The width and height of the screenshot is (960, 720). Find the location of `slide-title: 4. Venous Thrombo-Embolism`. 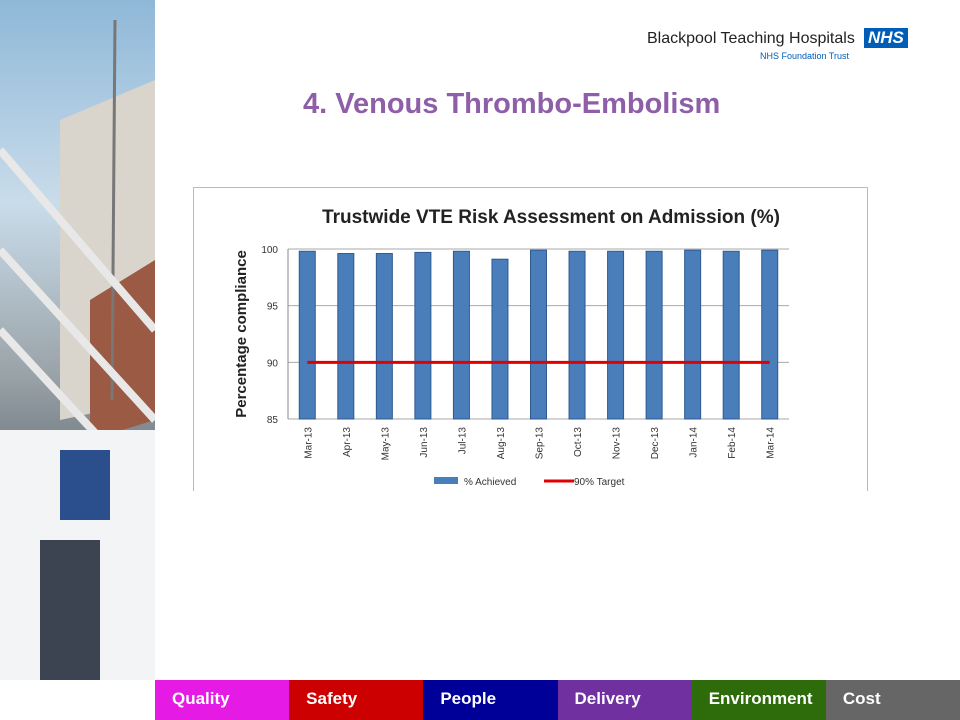

slide-title: 4. Venous Thrombo-Embolism is located at coordinates (512, 104).